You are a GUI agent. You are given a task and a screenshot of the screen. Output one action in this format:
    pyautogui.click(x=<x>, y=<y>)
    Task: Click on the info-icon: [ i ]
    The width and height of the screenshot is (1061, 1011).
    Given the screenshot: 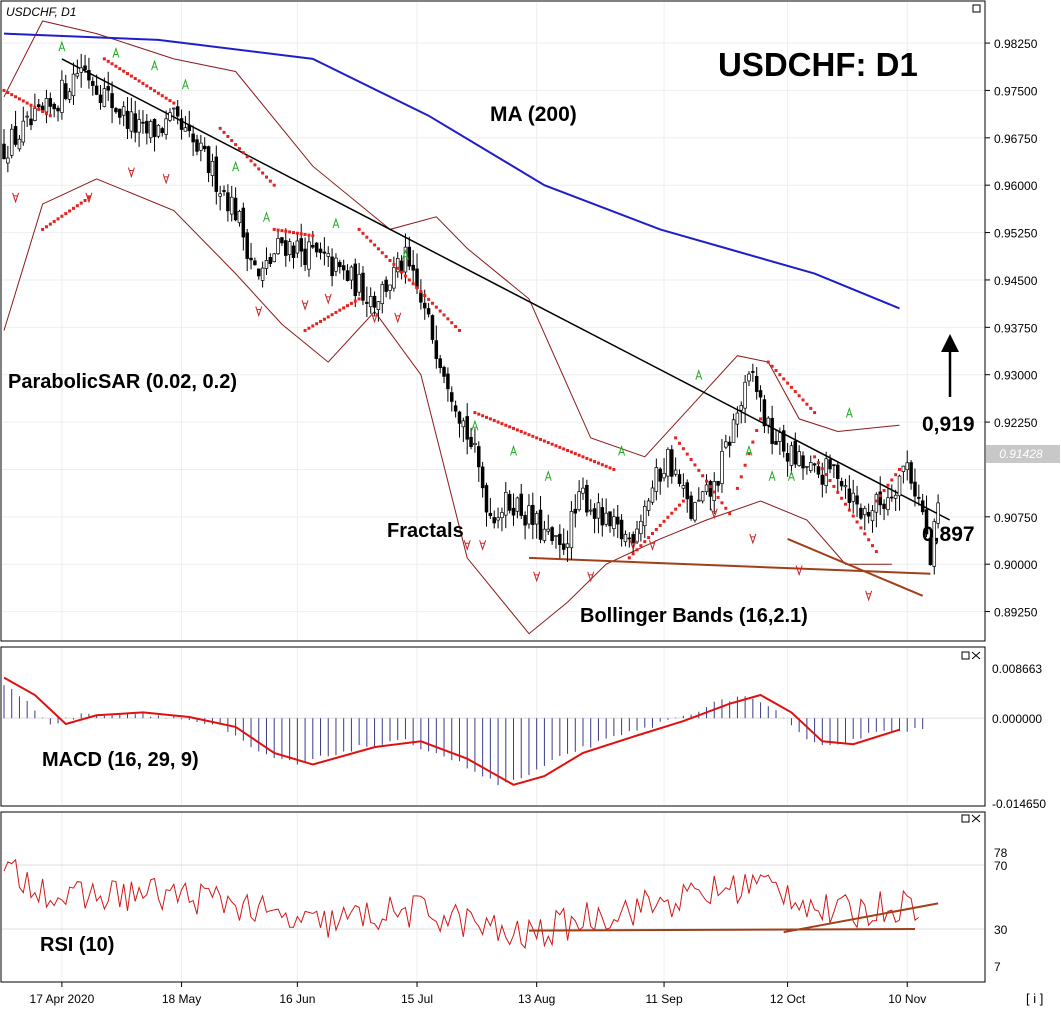 What is the action you would take?
    pyautogui.click(x=1034, y=998)
    